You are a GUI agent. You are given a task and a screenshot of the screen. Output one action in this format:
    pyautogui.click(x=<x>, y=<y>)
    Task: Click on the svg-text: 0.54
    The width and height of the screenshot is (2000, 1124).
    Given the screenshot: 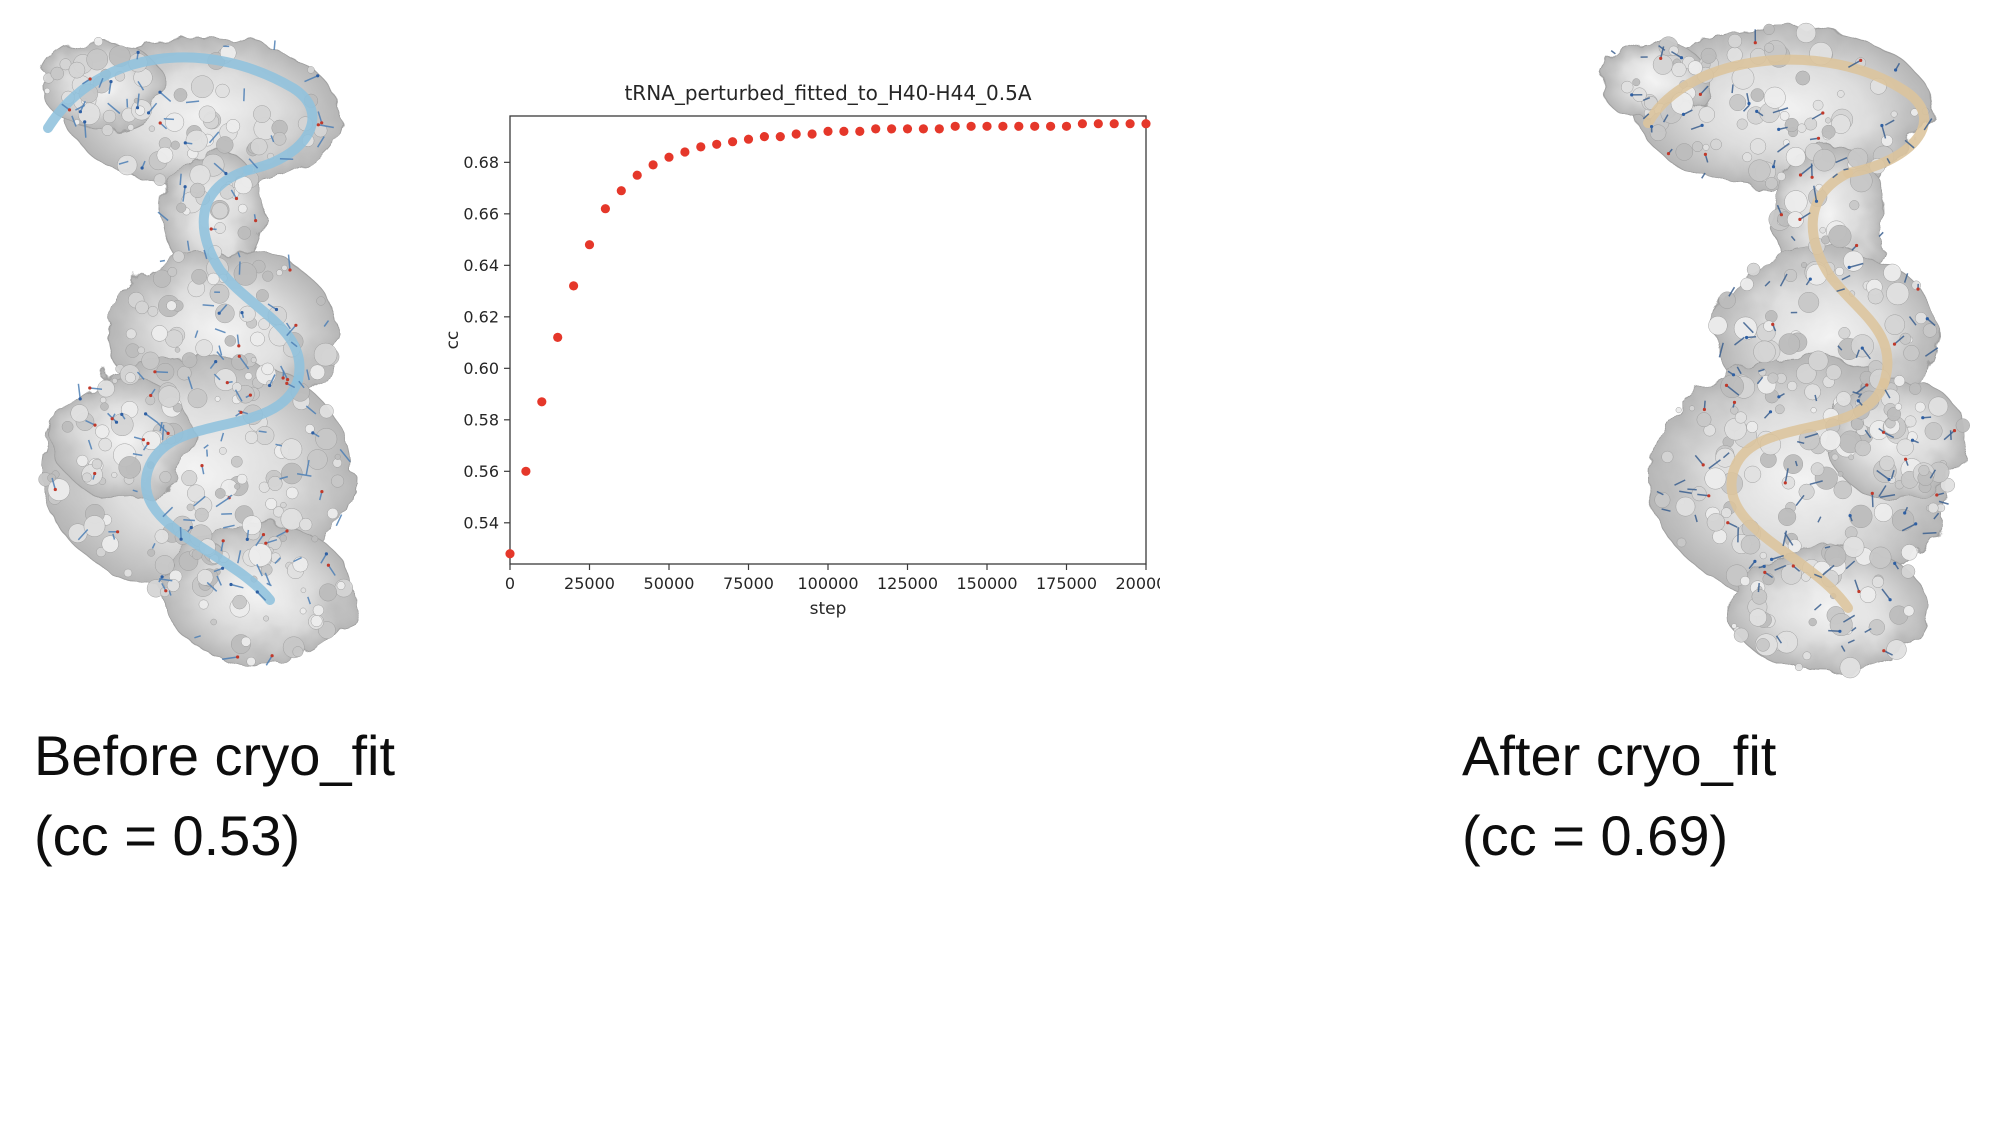 What is the action you would take?
    pyautogui.click(x=481, y=522)
    